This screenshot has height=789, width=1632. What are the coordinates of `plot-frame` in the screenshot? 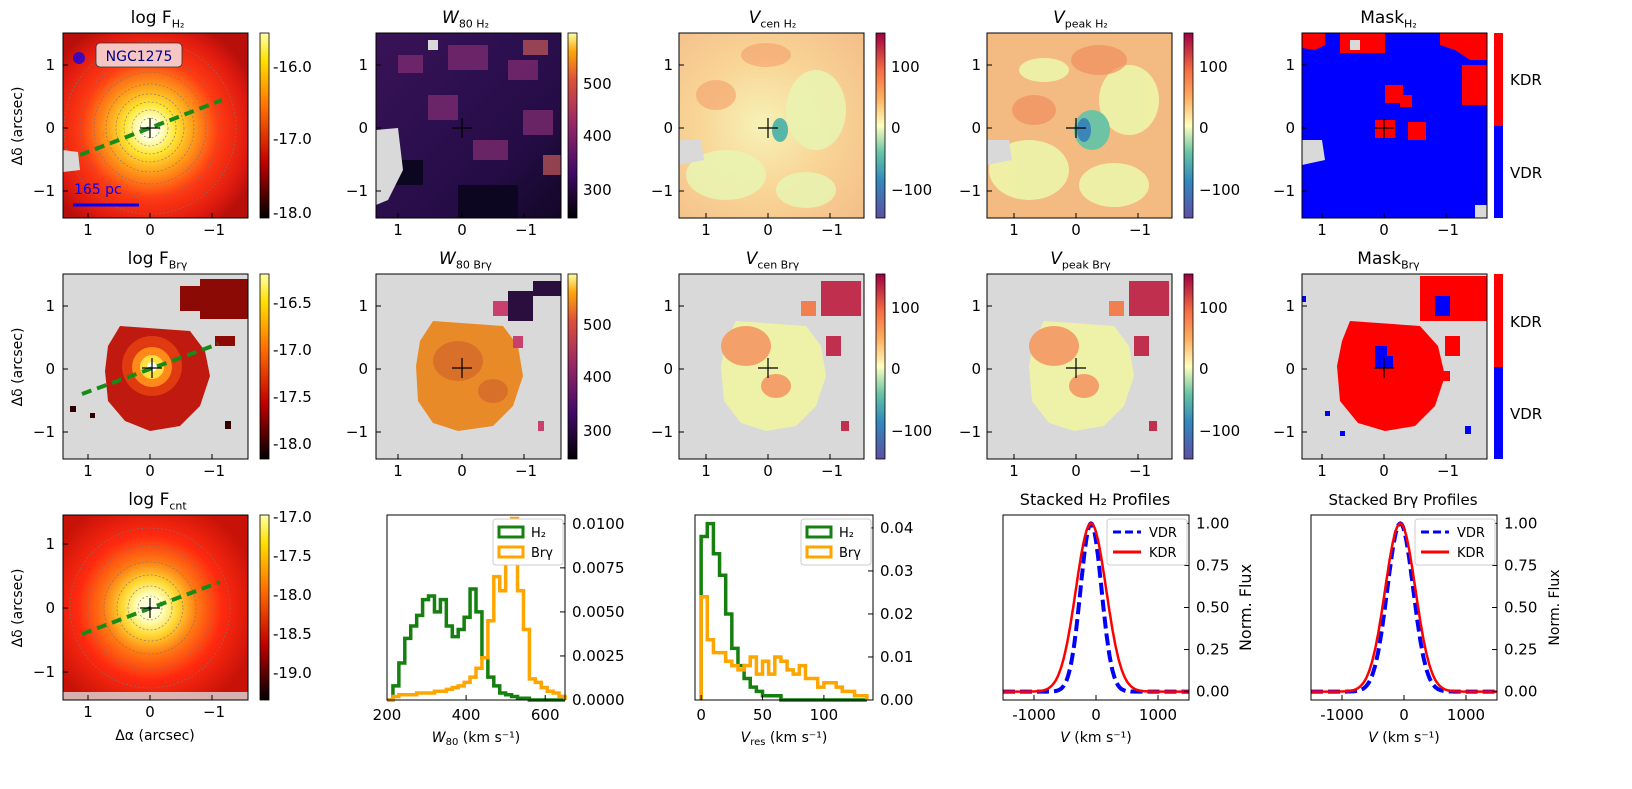 It's located at (476, 607).